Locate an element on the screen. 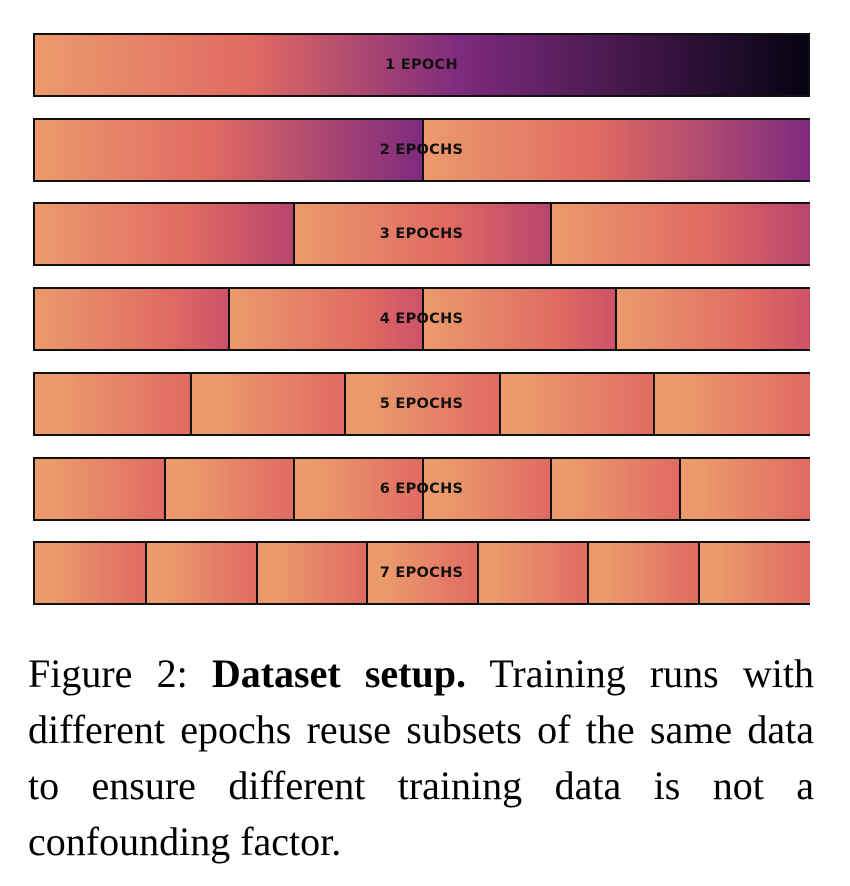 The width and height of the screenshot is (850, 886). epoch-bar-2: 2 EPOCHS is located at coordinates (421, 149).